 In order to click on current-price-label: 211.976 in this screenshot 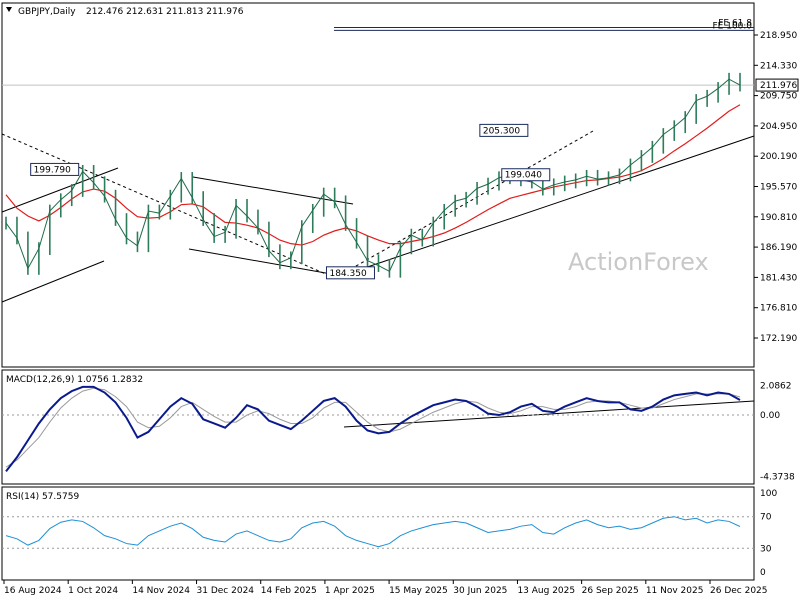, I will do `click(778, 86)`.